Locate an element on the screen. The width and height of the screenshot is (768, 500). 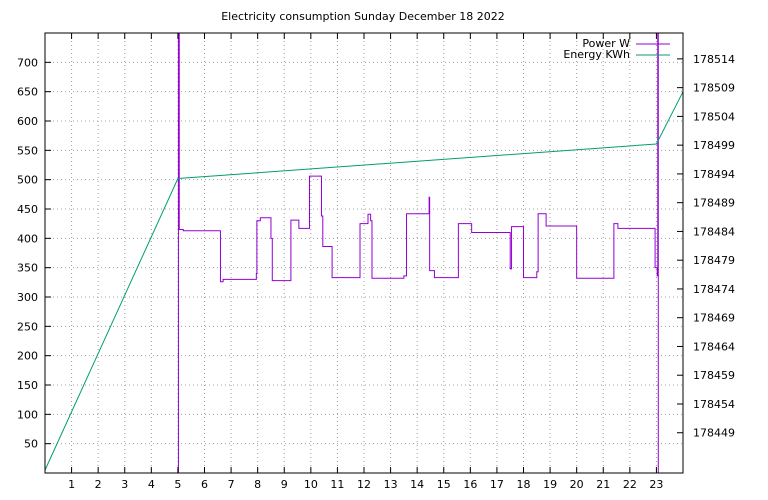
y-left-tick-label: 250 is located at coordinates (27, 326).